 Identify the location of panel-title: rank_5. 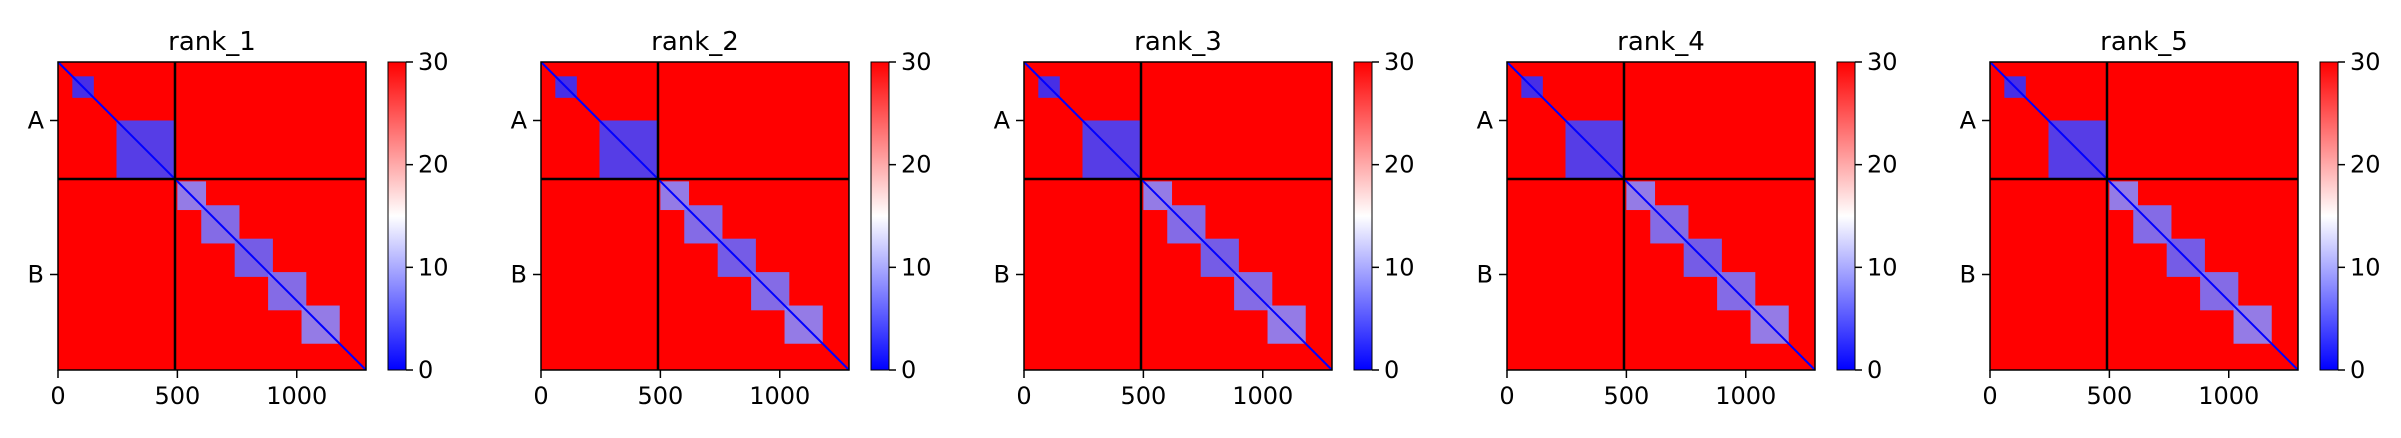
(2144, 42).